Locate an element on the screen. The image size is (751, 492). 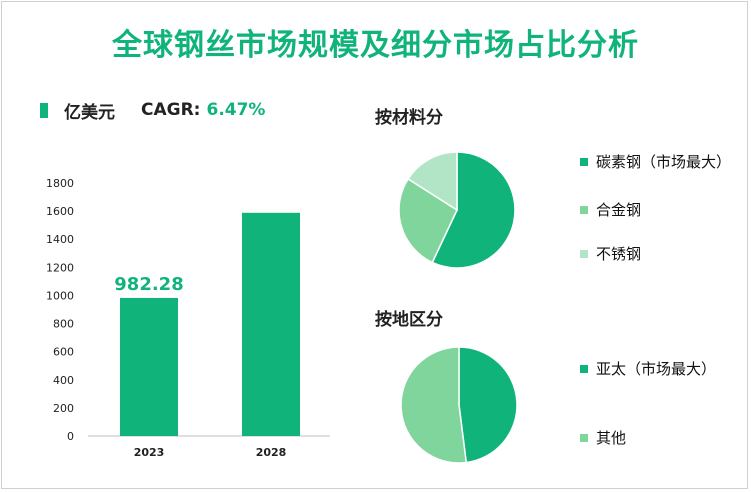
pie-title-region: 按地区分 is located at coordinates (409, 320).